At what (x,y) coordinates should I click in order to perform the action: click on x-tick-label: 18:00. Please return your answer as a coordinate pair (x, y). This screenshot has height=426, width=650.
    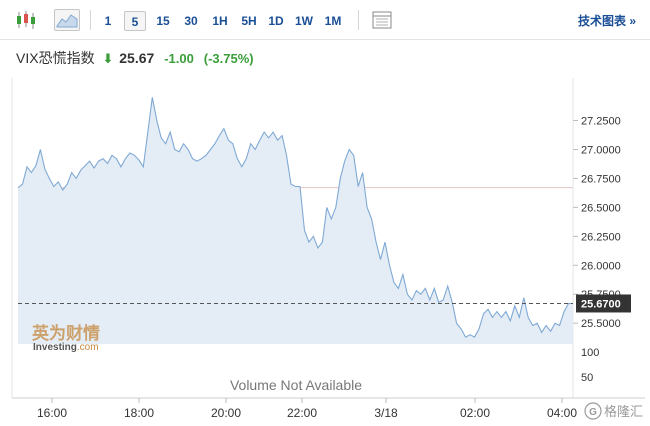
    Looking at the image, I should click on (139, 413).